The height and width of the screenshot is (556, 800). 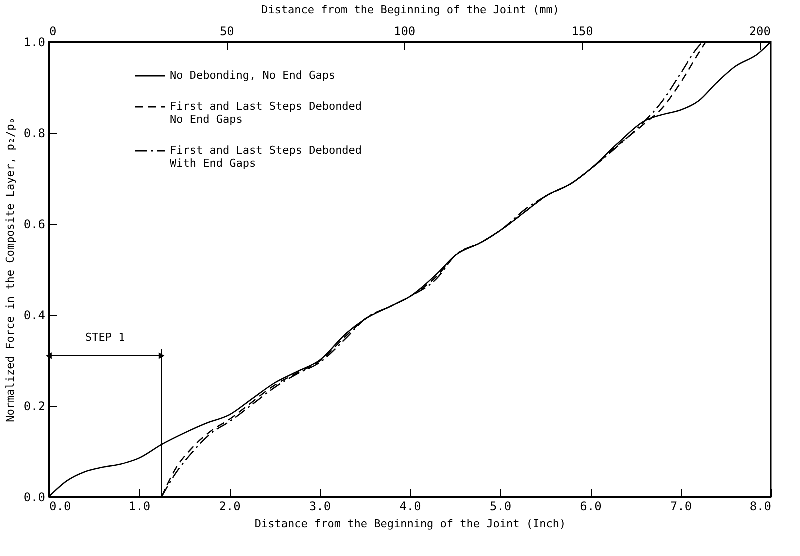 I want to click on legend-label: First and Last Steps Debonded No End Gaps, so click(x=266, y=113).